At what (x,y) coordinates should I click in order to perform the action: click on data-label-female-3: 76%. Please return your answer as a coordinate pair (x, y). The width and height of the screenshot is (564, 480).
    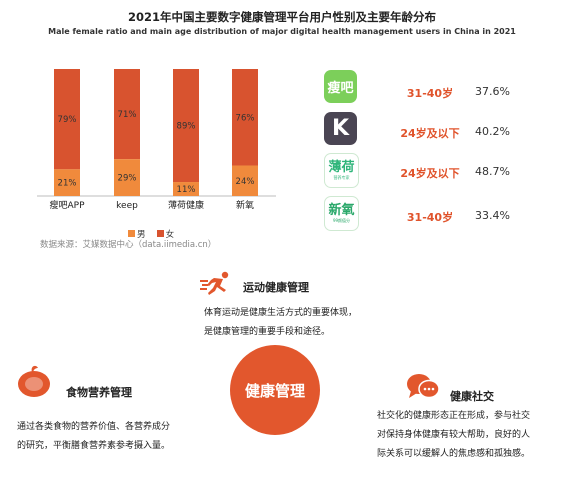
    Looking at the image, I should click on (245, 118).